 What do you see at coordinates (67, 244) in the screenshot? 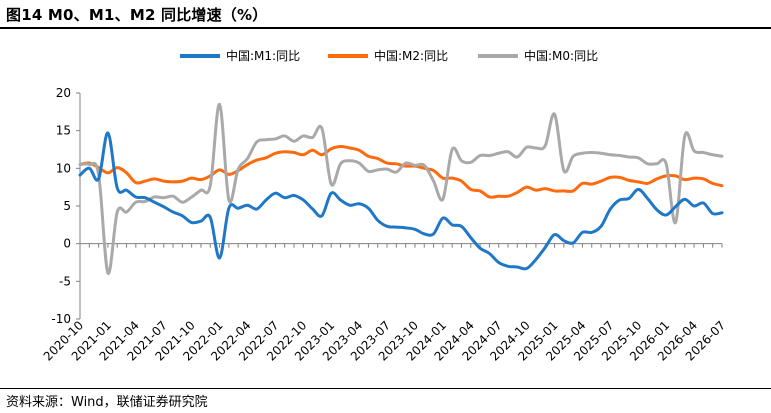
I see `y-tick-label: 0` at bounding box center [67, 244].